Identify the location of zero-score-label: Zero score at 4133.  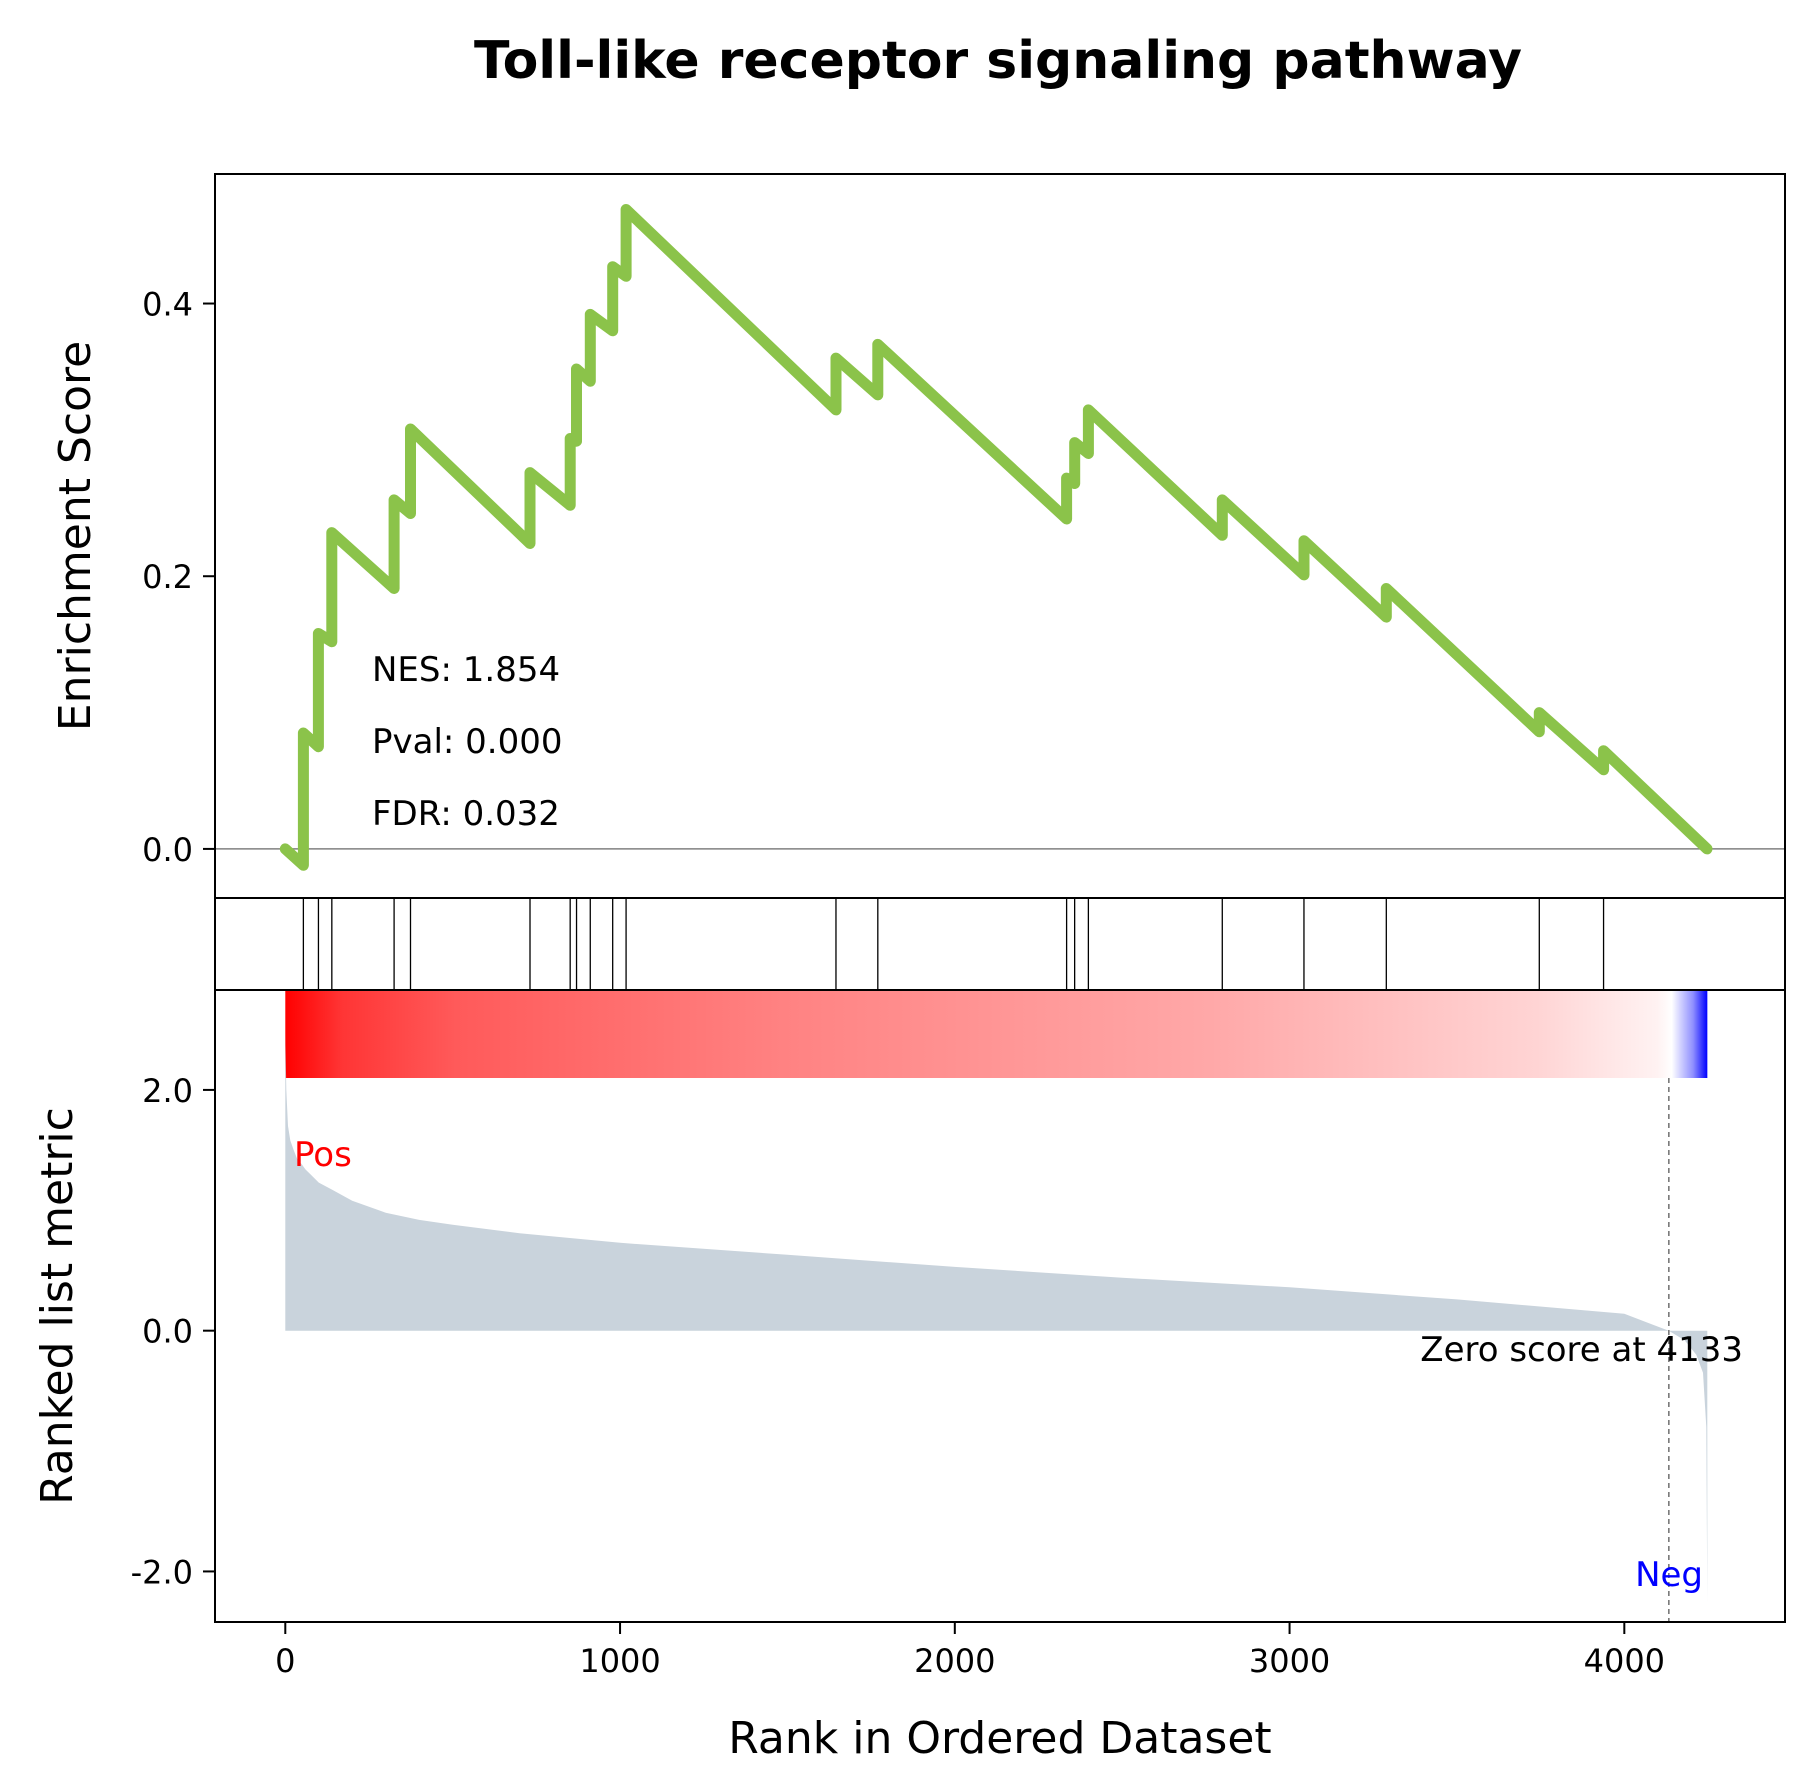
(1581, 1350).